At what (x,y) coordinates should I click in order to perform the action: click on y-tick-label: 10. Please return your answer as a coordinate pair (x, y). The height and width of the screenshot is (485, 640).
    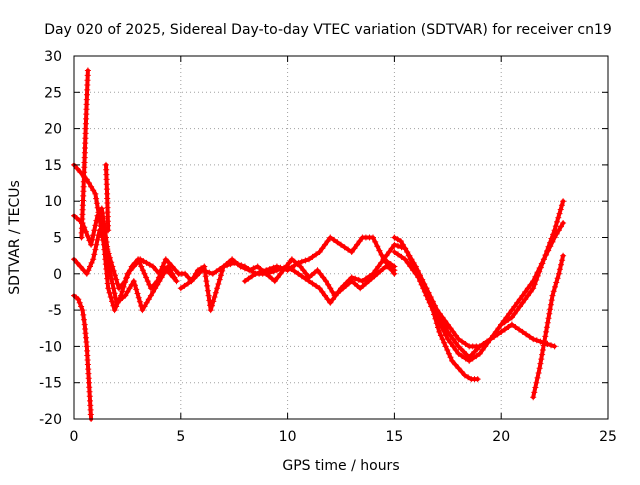
    Looking at the image, I should click on (53, 202).